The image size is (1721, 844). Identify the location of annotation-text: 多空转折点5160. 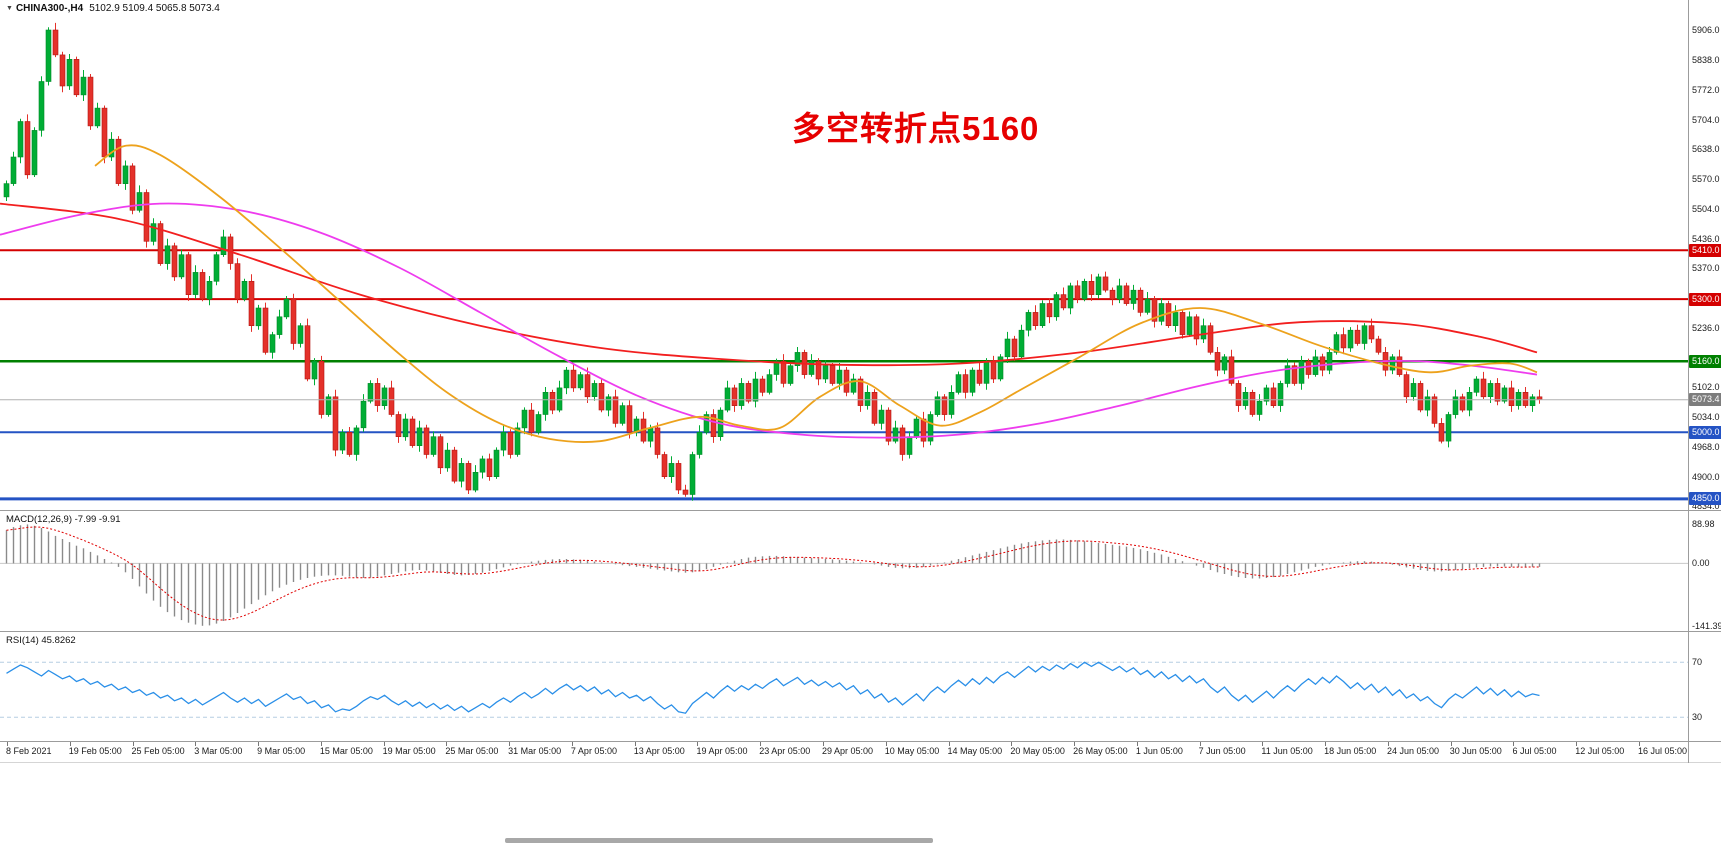
(916, 128).